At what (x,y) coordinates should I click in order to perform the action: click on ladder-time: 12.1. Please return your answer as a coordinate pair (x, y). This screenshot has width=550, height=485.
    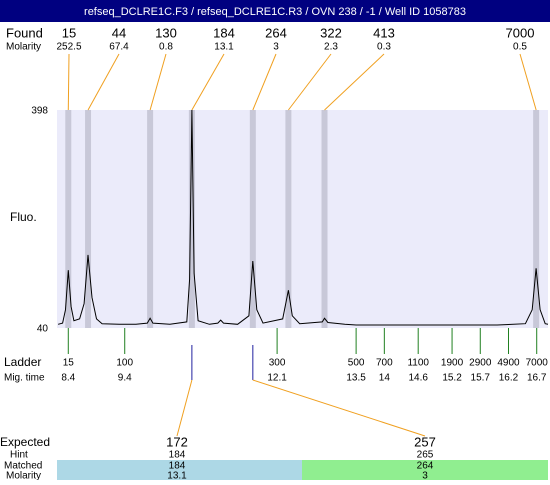
    Looking at the image, I should click on (277, 378).